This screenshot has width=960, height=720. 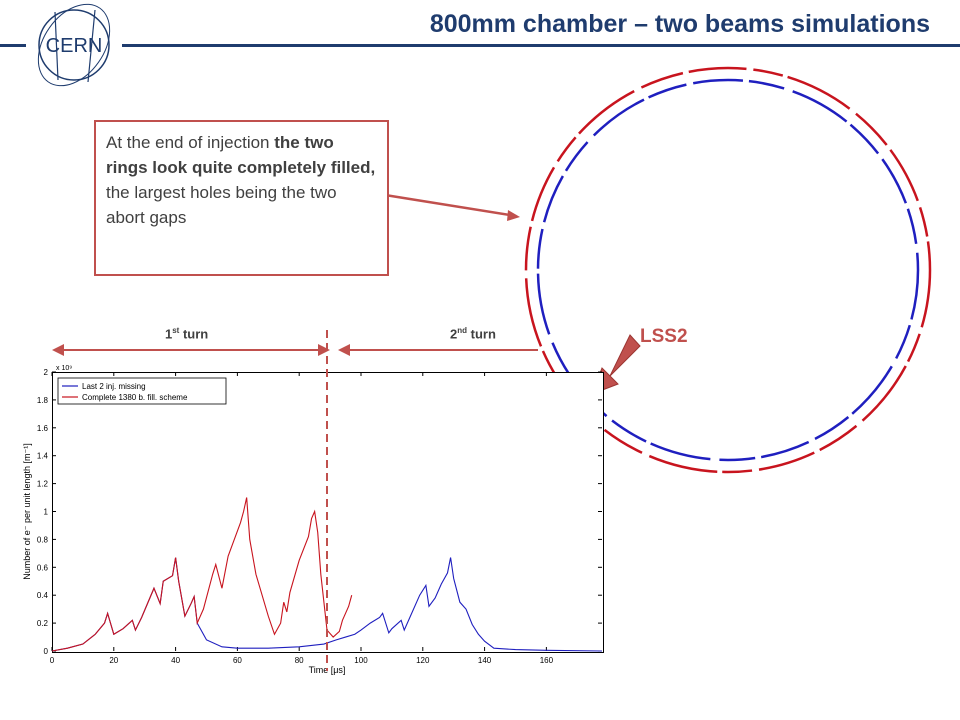 I want to click on turn-arrows, so click(x=295, y=350).